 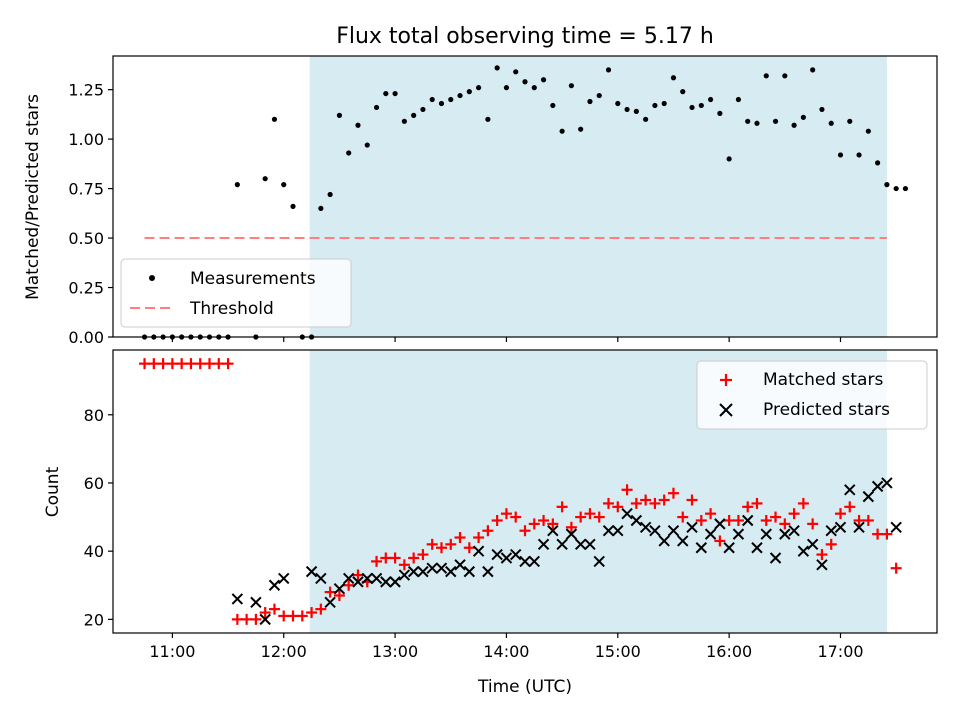 I want to click on bottom-x-ticks: 11:00 12:00 13:00 14:00 15:00 16:00 17:00, so click(x=506, y=647).